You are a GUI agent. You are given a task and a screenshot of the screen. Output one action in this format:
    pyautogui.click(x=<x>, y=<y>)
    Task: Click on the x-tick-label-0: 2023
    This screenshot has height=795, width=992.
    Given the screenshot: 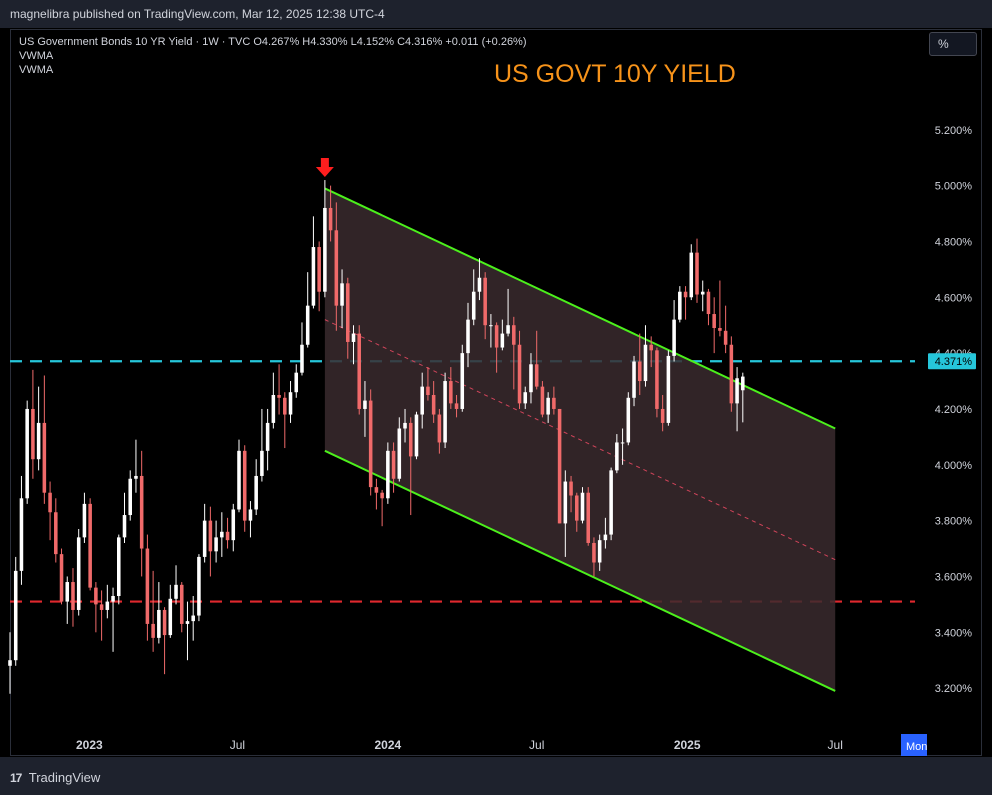 What is the action you would take?
    pyautogui.click(x=89, y=745)
    